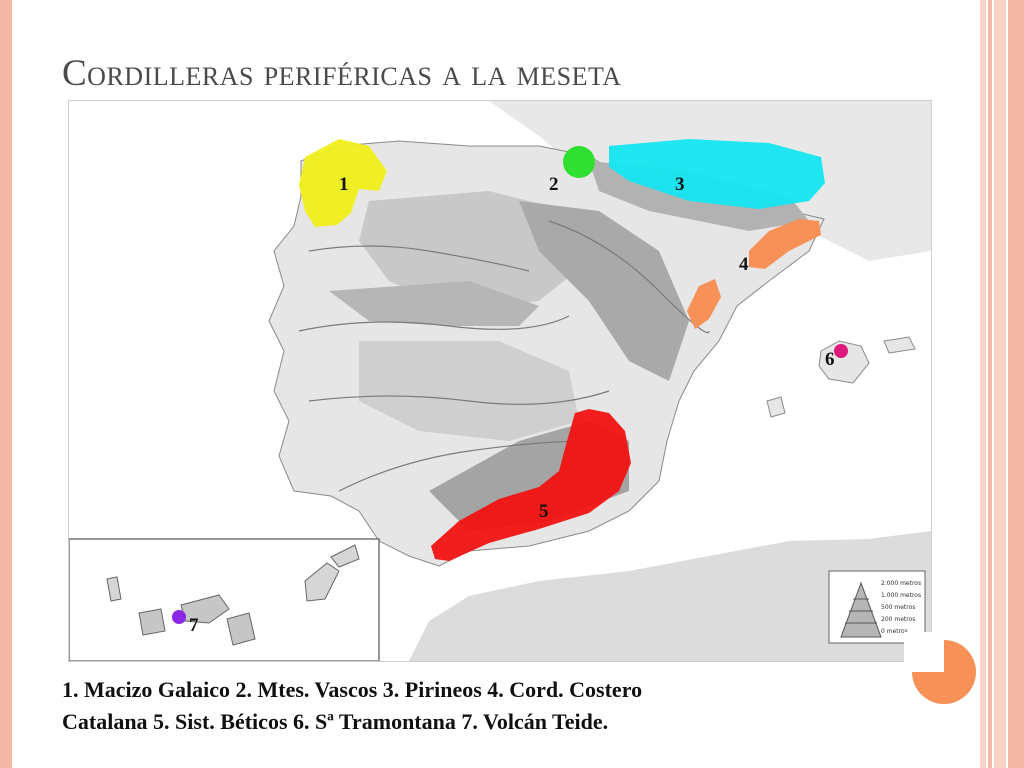 Image resolution: width=1024 pixels, height=768 pixels. What do you see at coordinates (785, 244) in the screenshot?
I see `cordillera-costero-catalana-north` at bounding box center [785, 244].